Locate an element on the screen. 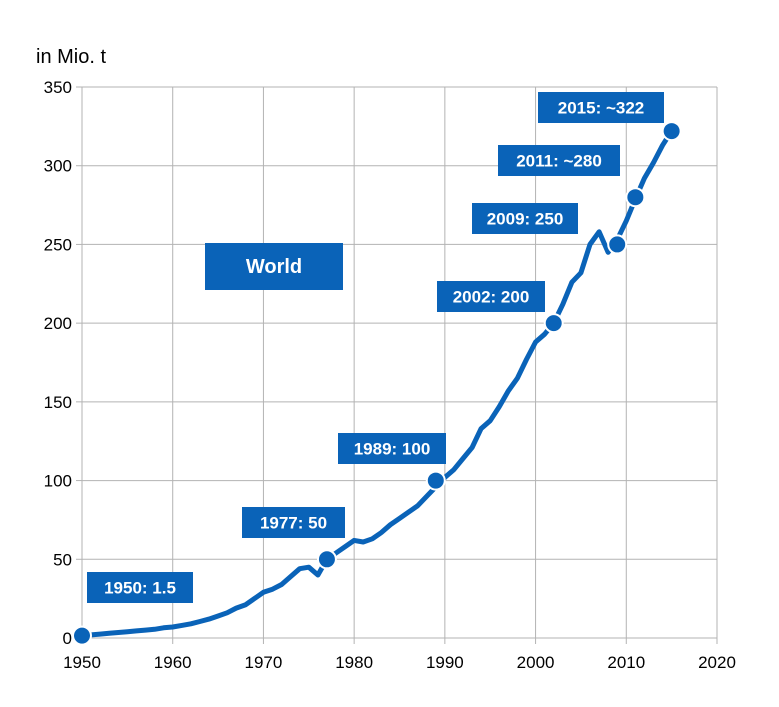  x-tick-label: 1970 is located at coordinates (264, 662).